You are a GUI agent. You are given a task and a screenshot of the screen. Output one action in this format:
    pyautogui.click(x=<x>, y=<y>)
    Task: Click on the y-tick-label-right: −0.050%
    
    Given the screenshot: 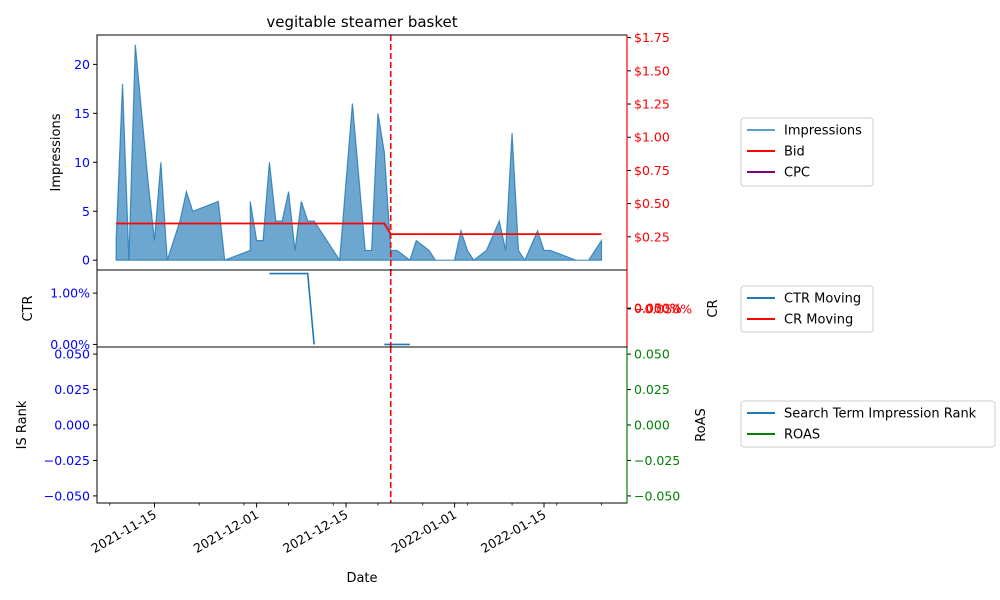 What is the action you would take?
    pyautogui.click(x=663, y=308)
    